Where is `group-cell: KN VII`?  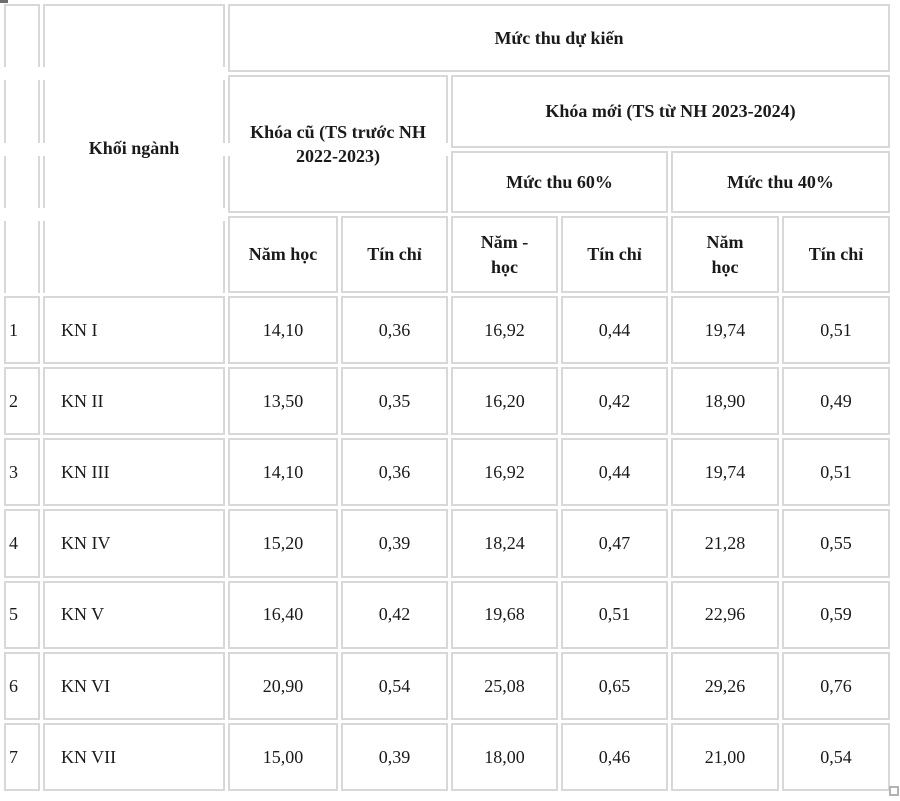
group-cell: KN VII is located at coordinates (134, 756).